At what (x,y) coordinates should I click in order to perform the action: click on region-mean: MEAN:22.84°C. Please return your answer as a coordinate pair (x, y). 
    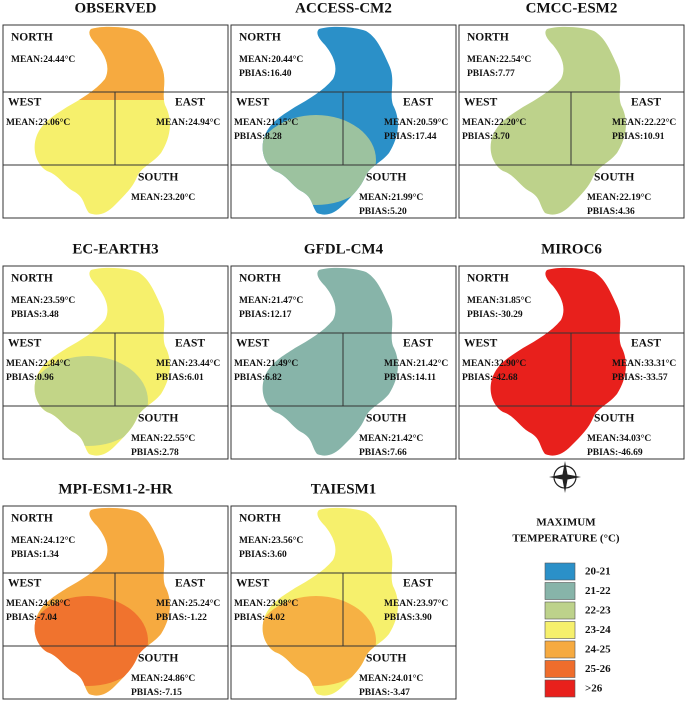
    Looking at the image, I should click on (38, 363).